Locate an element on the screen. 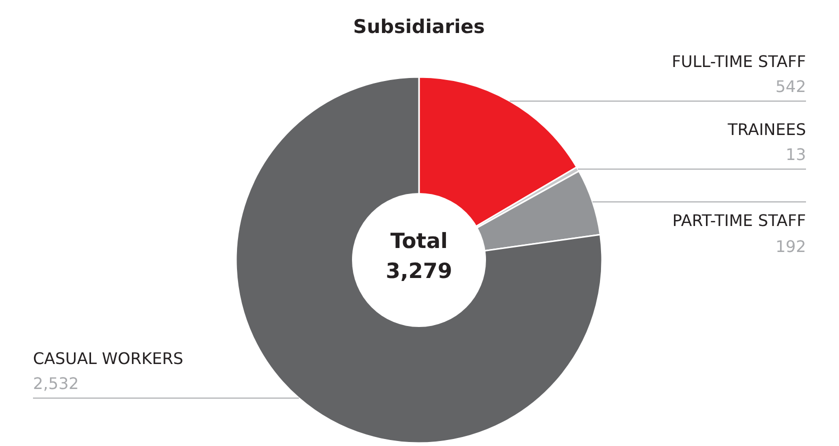 Image resolution: width=839 pixels, height=446 pixels. slice-label: CASUAL WORKERS is located at coordinates (108, 358).